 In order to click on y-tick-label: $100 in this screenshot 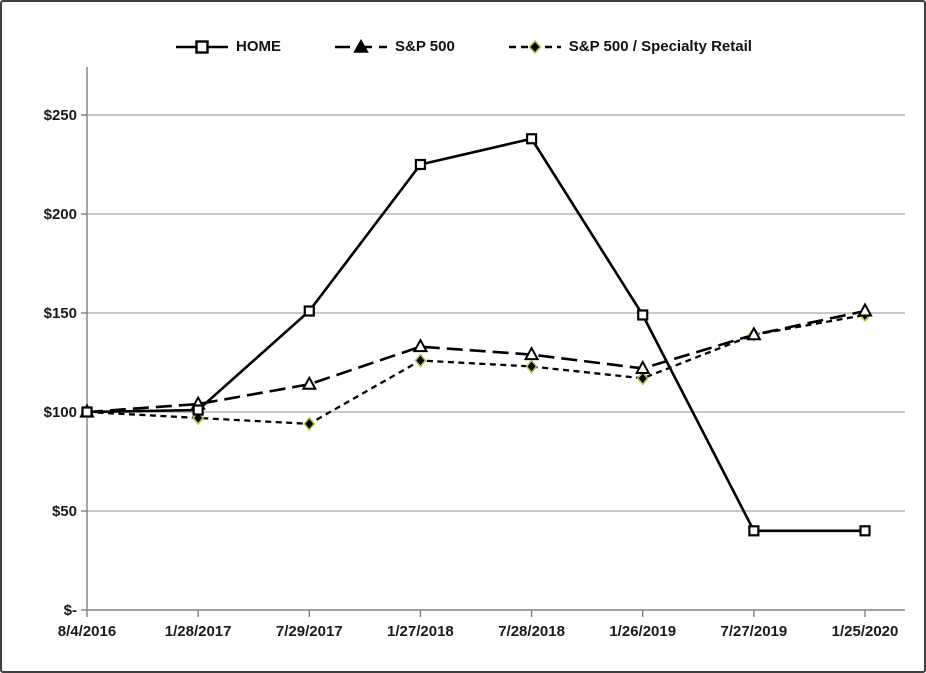, I will do `click(60, 412)`.